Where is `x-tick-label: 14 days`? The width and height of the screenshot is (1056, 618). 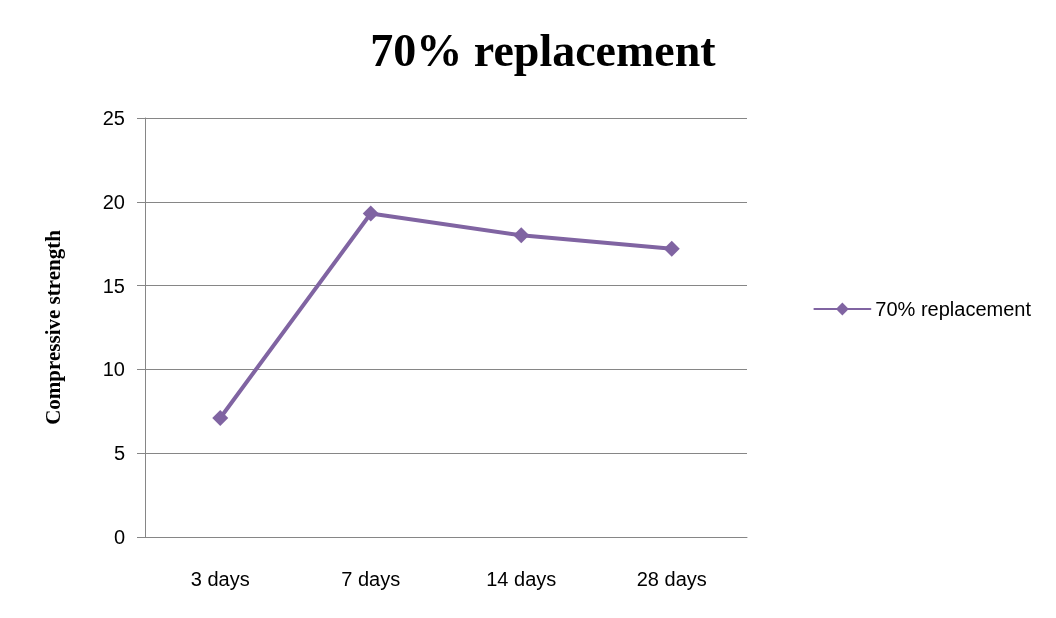
x-tick-label: 14 days is located at coordinates (521, 579).